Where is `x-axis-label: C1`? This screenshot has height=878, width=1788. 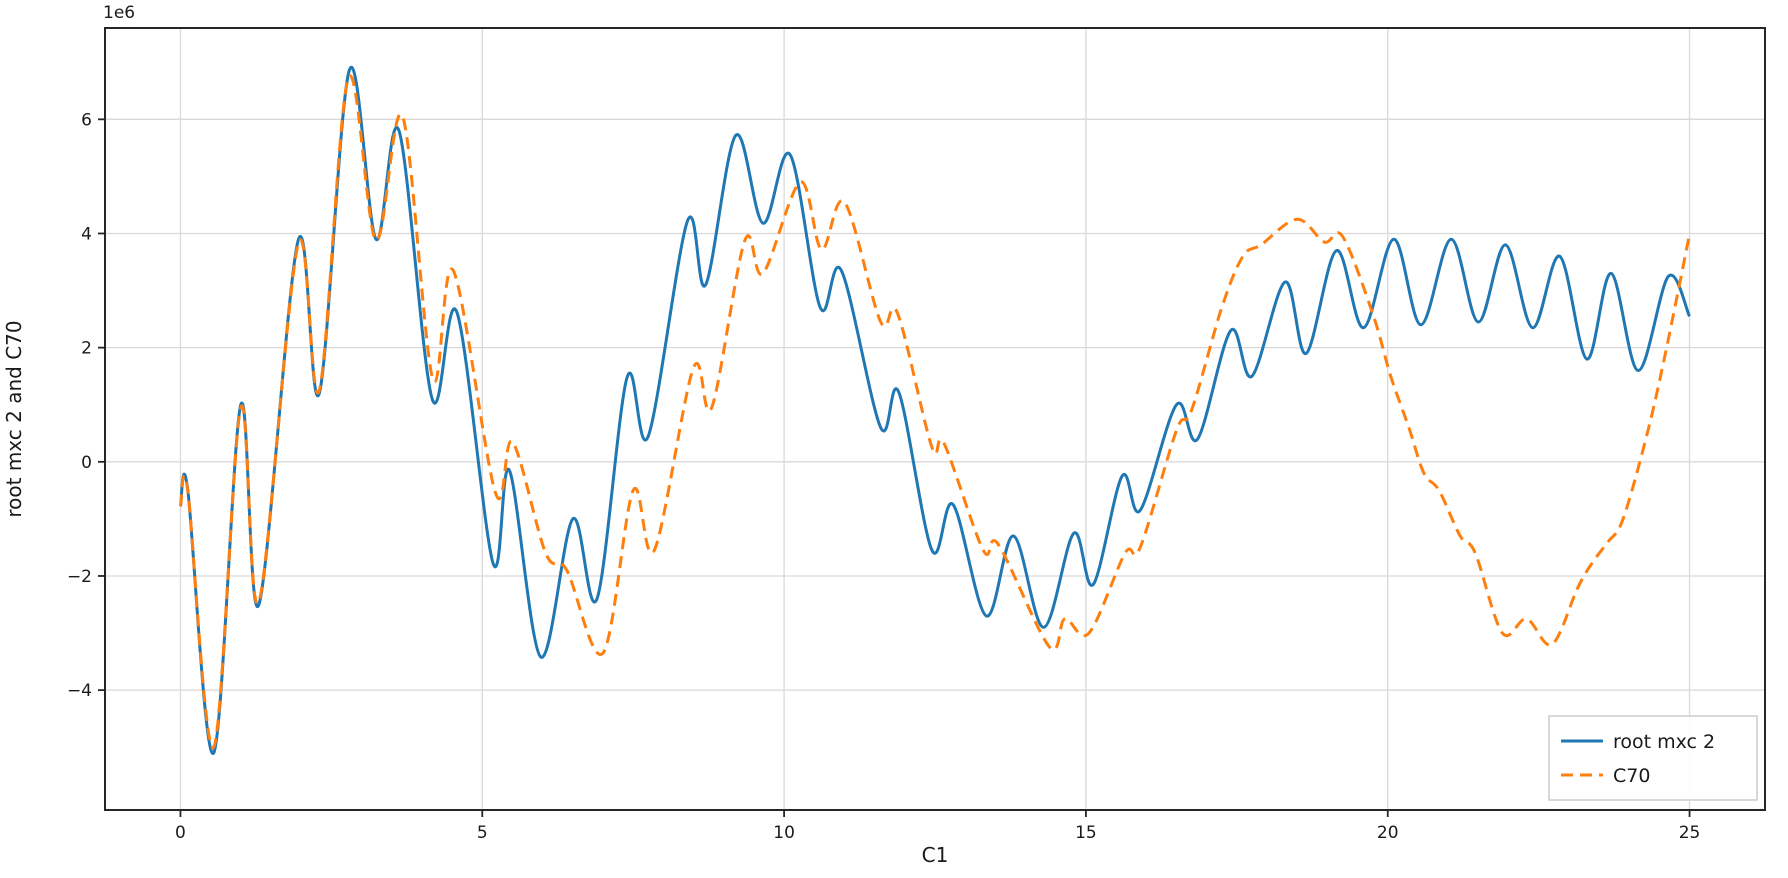 x-axis-label: C1 is located at coordinates (935, 855).